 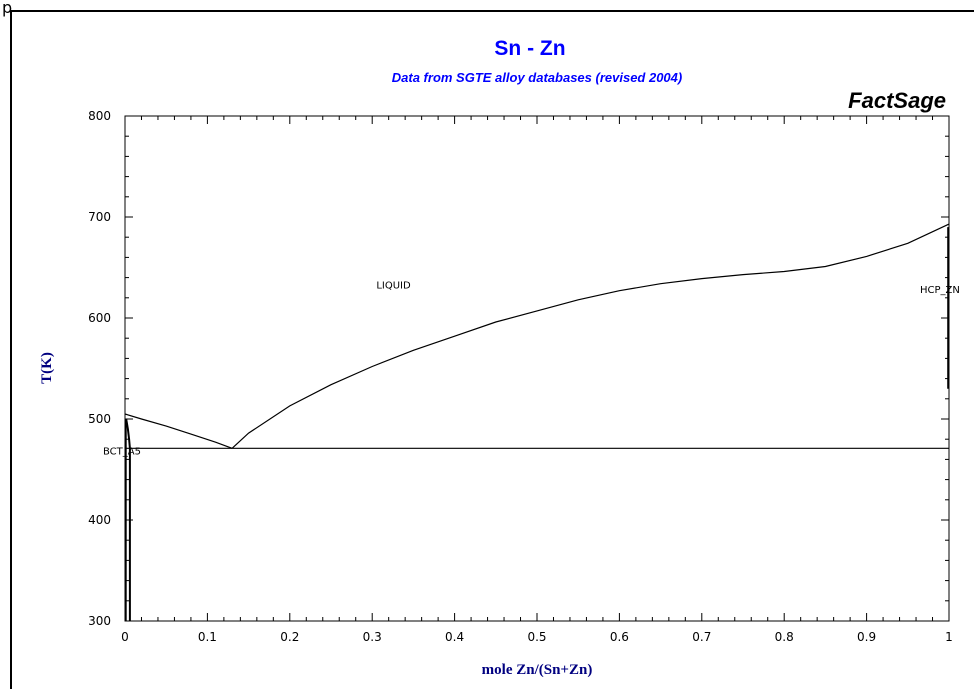 I want to click on y-tick-label: 300, so click(x=99, y=621).